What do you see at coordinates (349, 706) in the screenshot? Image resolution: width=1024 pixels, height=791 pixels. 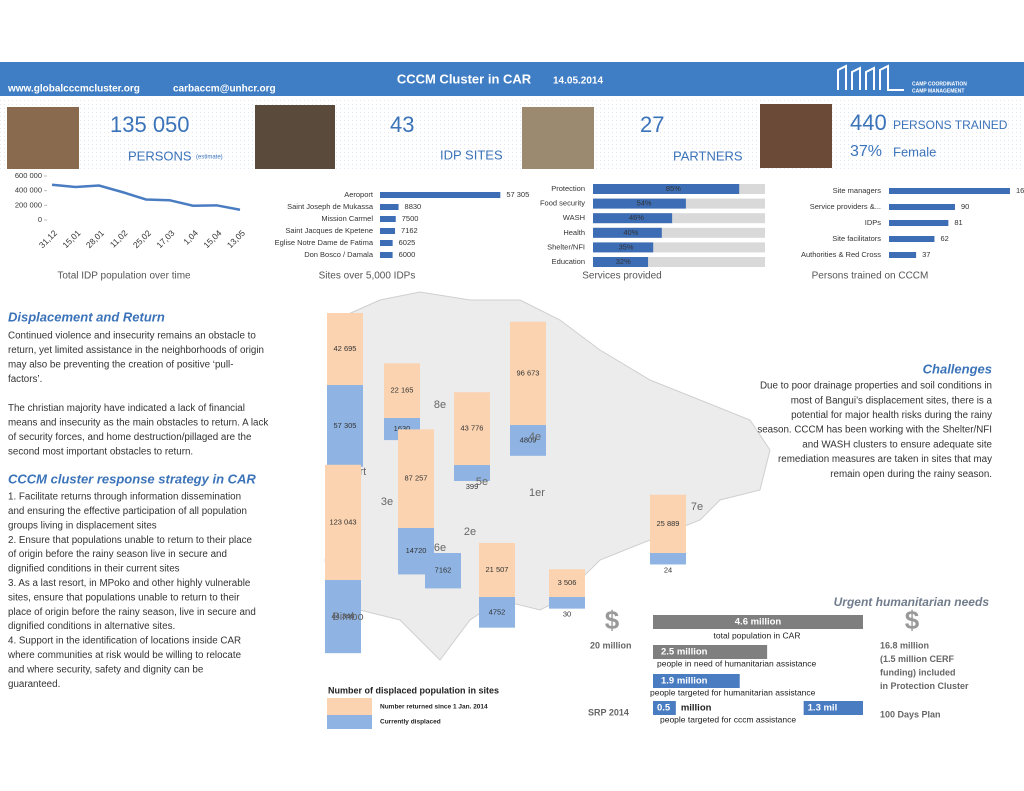 I see `legend-swatch` at bounding box center [349, 706].